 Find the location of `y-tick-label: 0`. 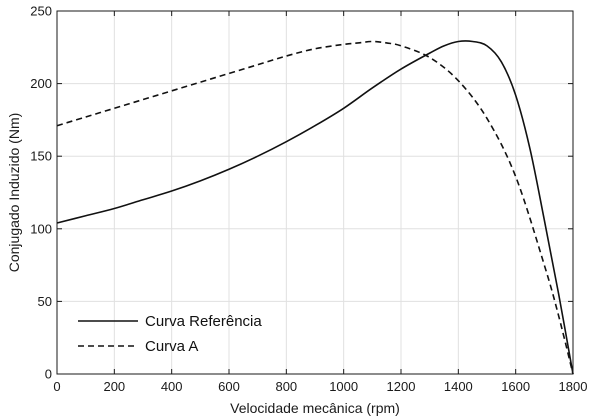

y-tick-label: 0 is located at coordinates (48, 374).